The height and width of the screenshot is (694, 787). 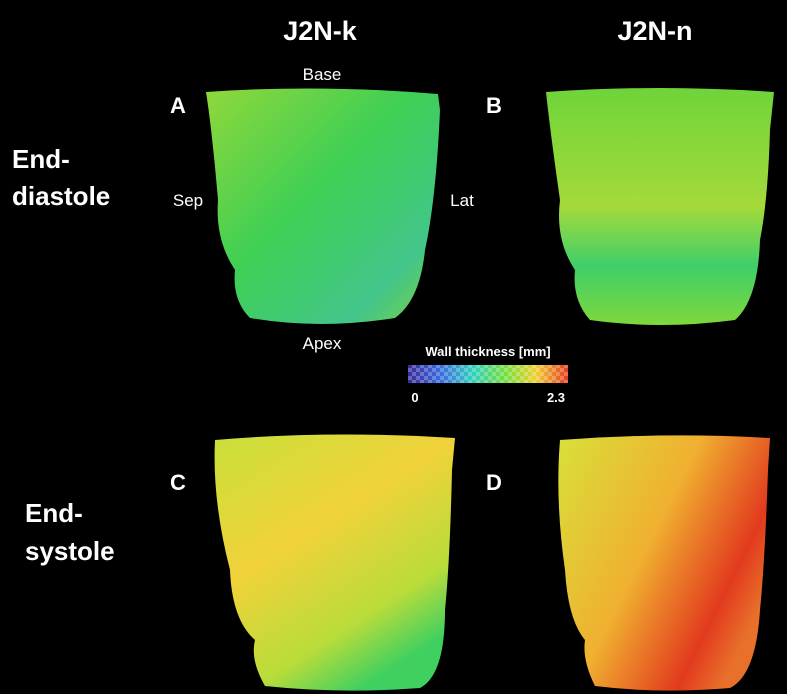 I want to click on orientation-label: Sep, so click(x=188, y=200).